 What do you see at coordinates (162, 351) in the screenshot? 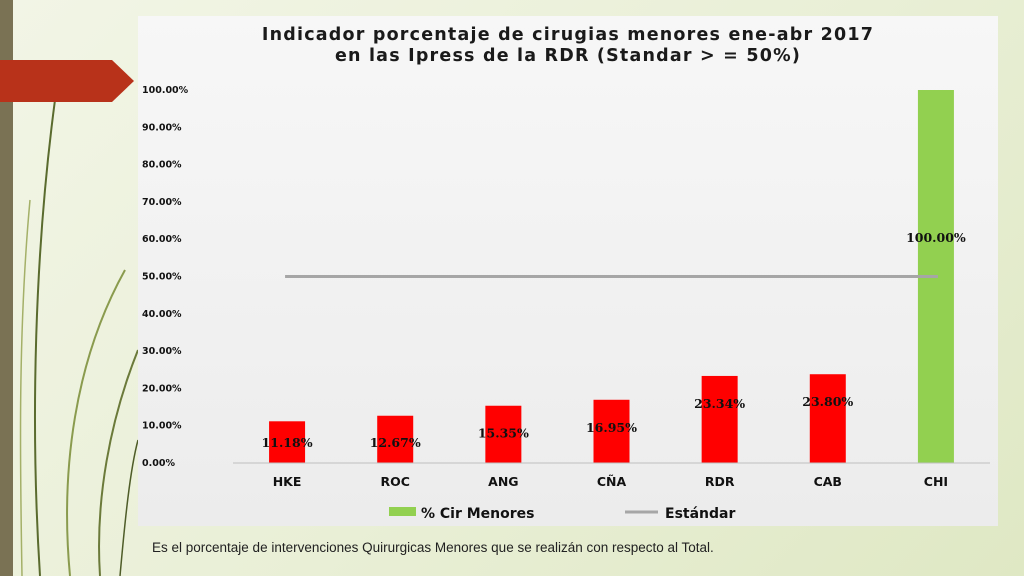
I see `y-tick-label: 30.00%` at bounding box center [162, 351].